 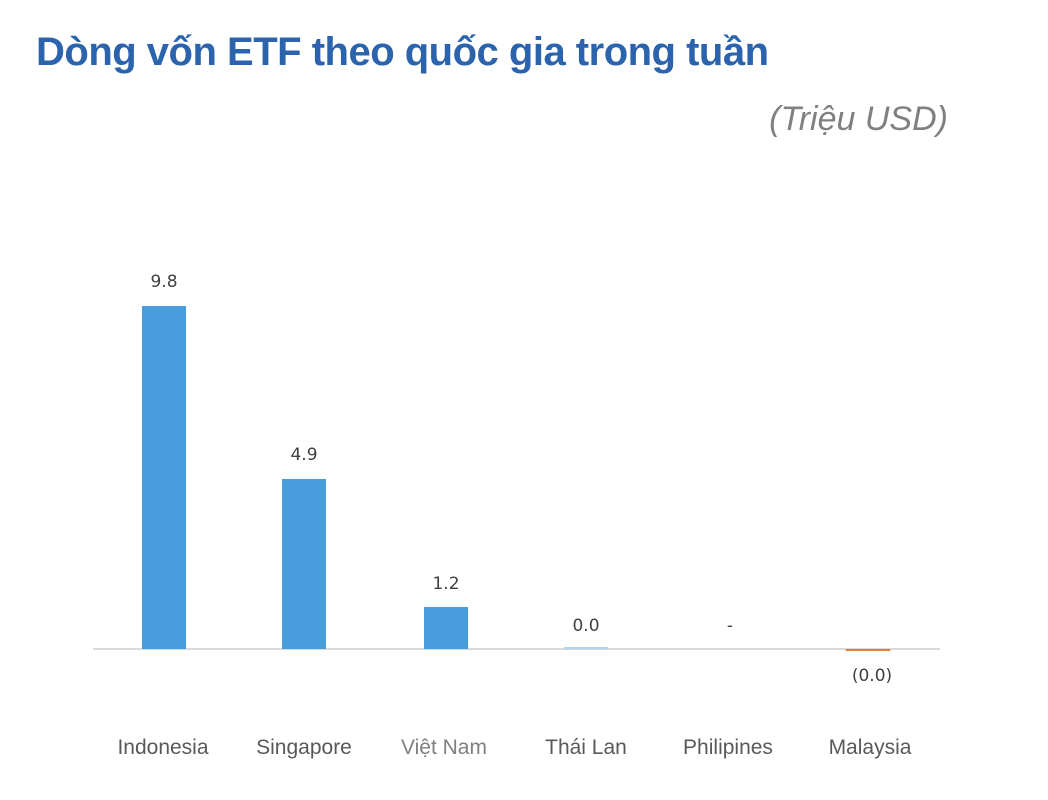 I want to click on unit-label: (Triệu USD), so click(x=858, y=119).